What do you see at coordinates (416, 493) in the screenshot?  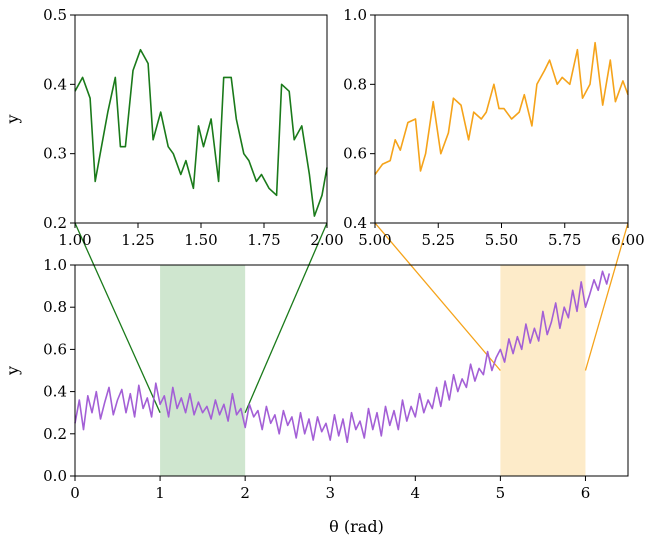 I see `x-tick-label: 4` at bounding box center [416, 493].